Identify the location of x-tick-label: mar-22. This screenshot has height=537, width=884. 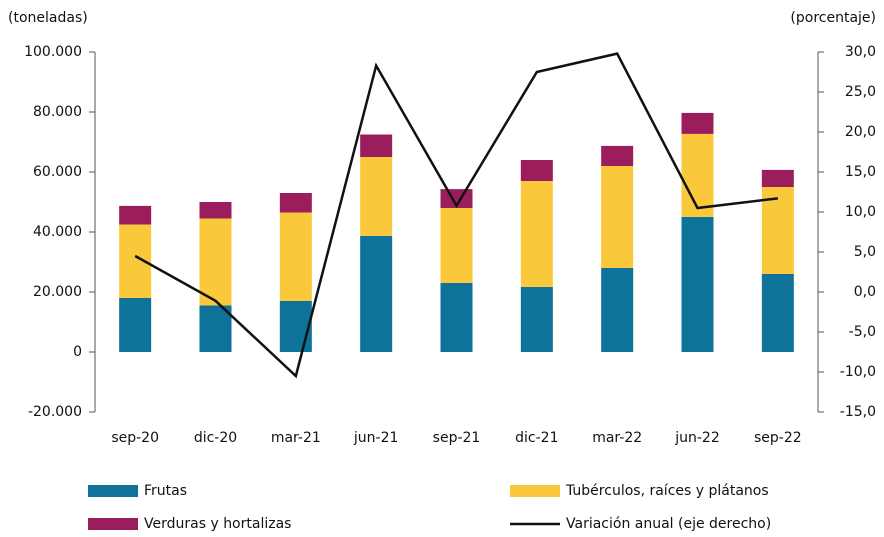
(617, 438).